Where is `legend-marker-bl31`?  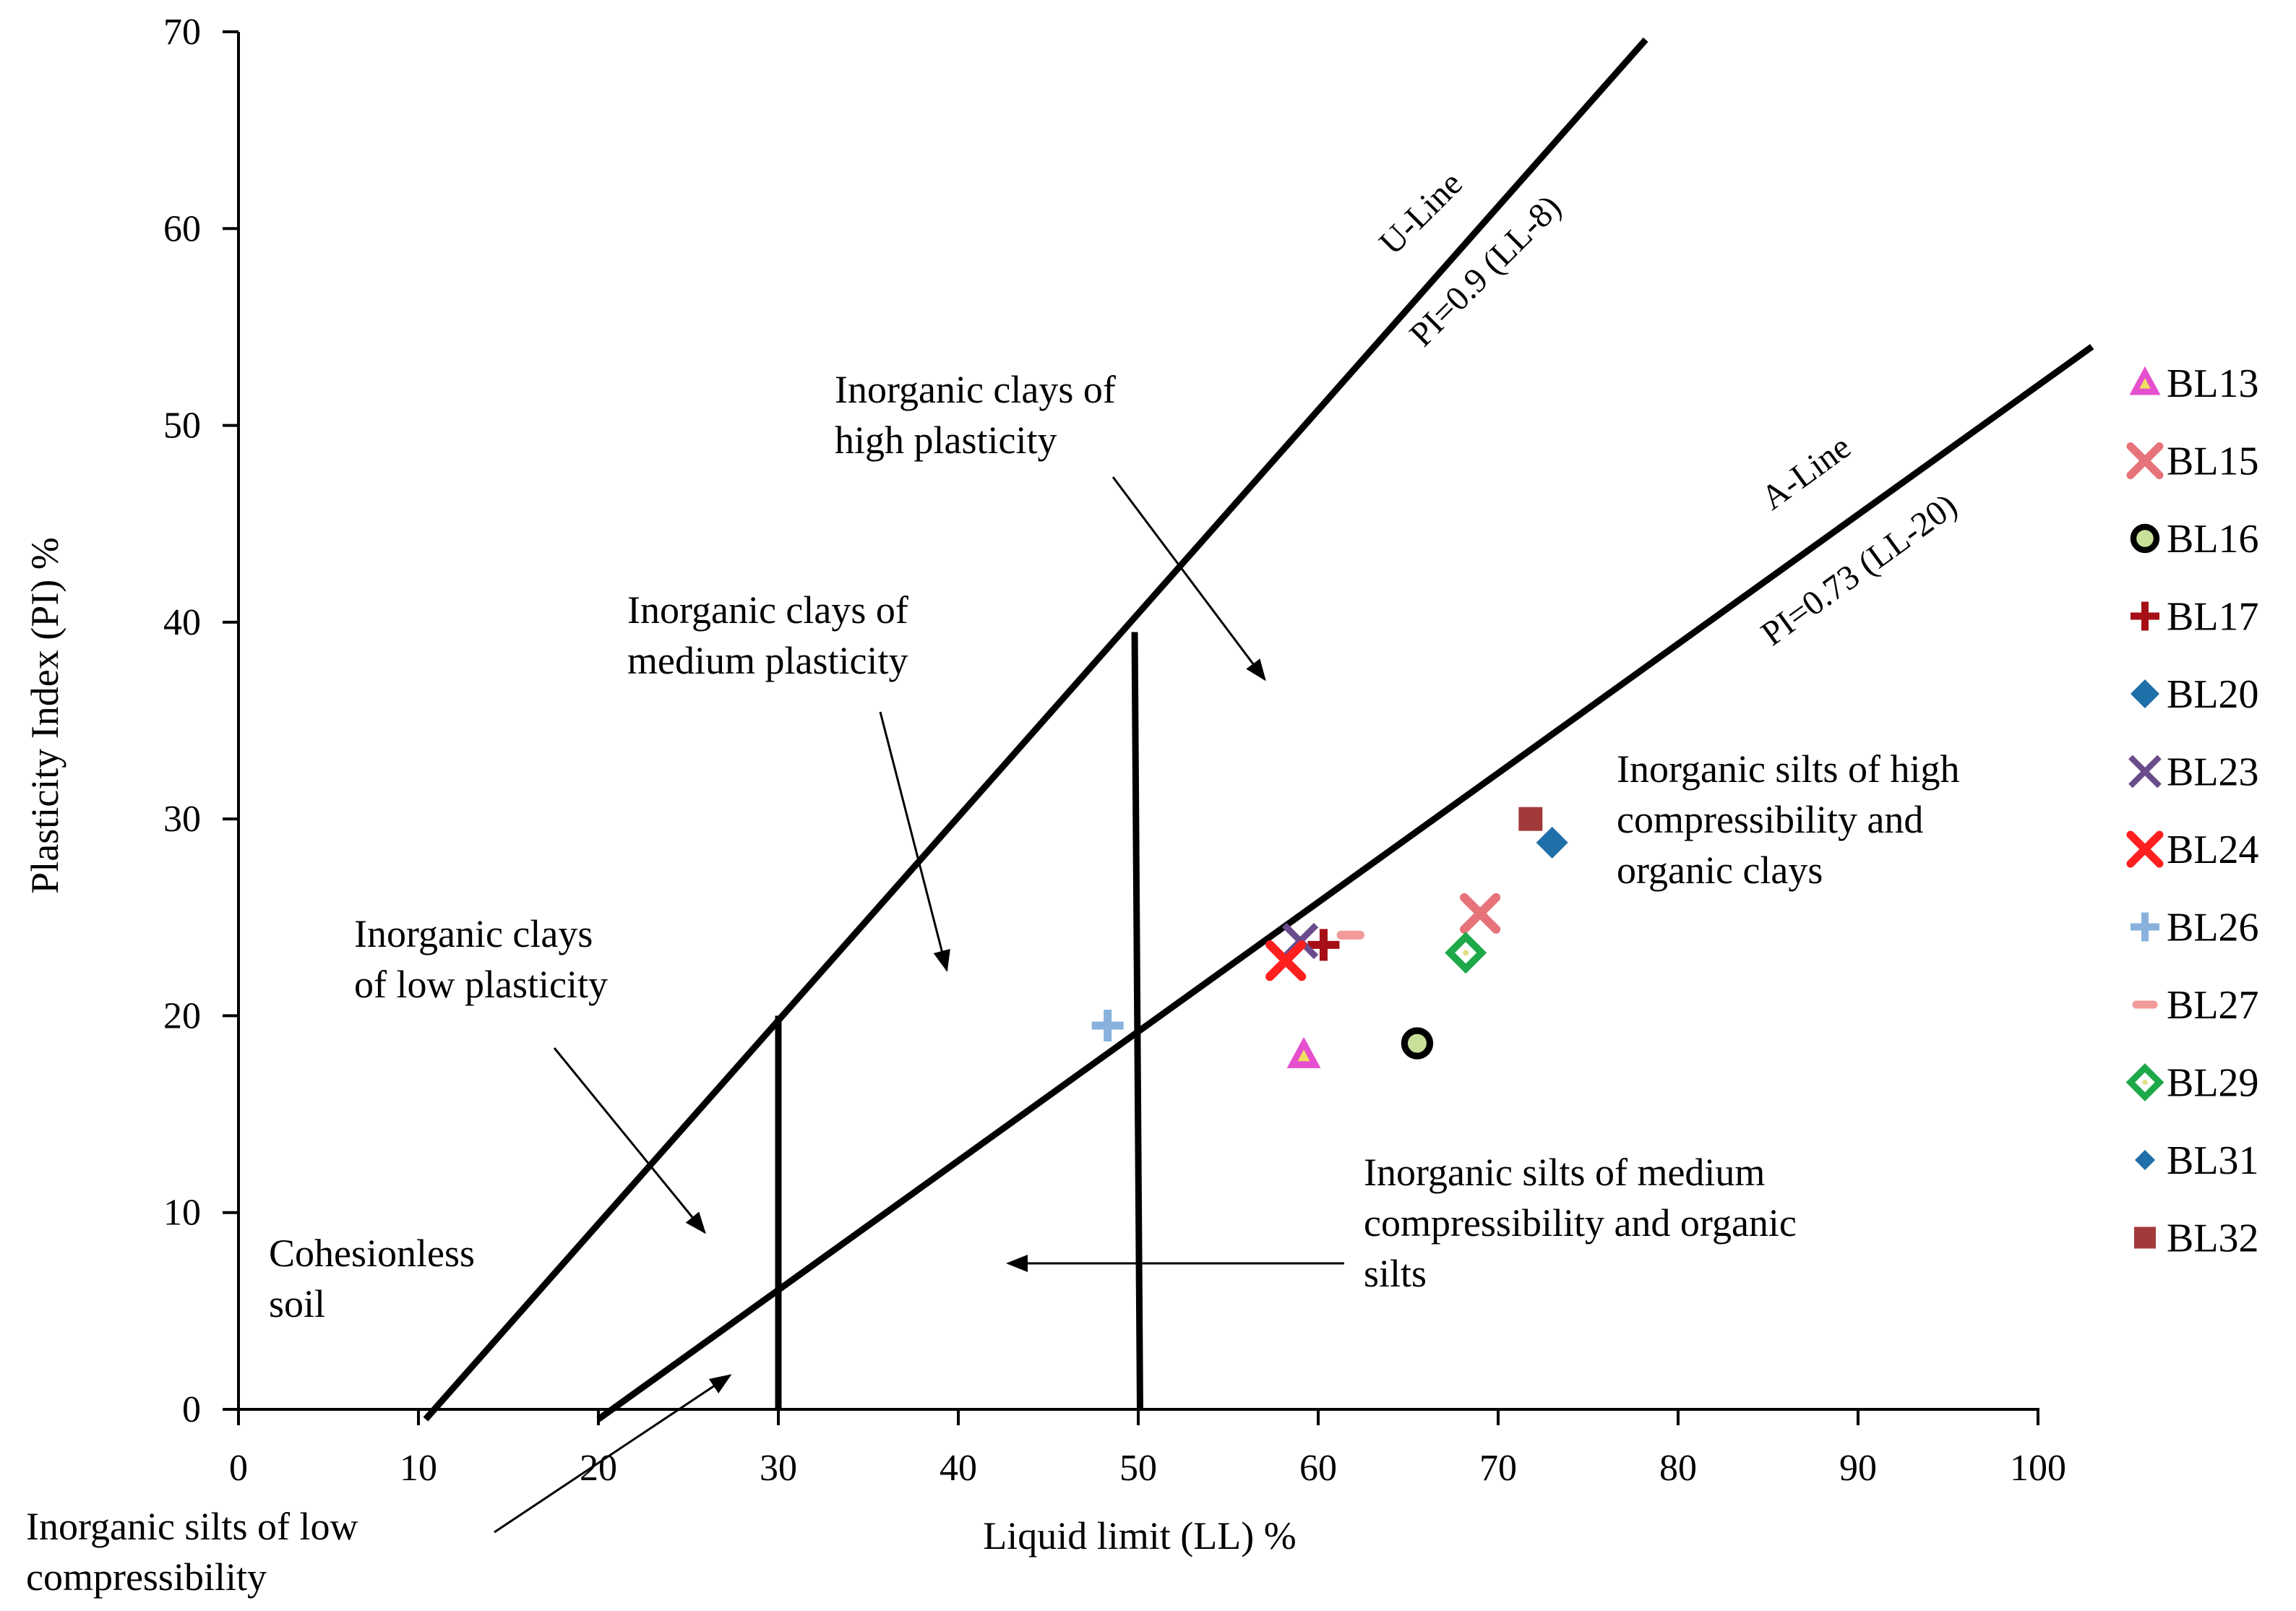
legend-marker-bl31 is located at coordinates (2145, 1160).